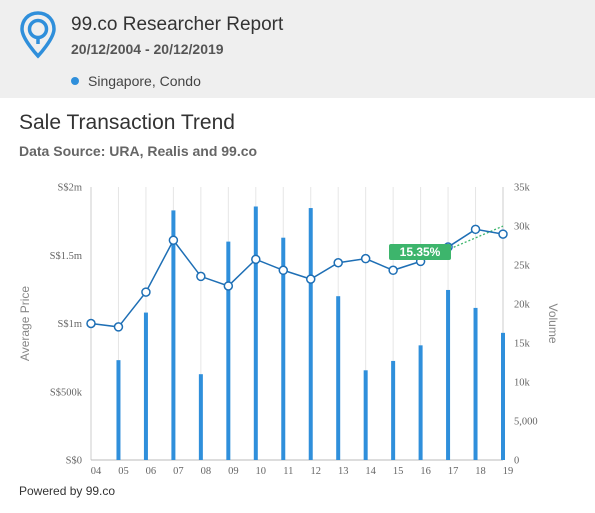  What do you see at coordinates (522, 266) in the screenshot?
I see `right-tick-label: 25k` at bounding box center [522, 266].